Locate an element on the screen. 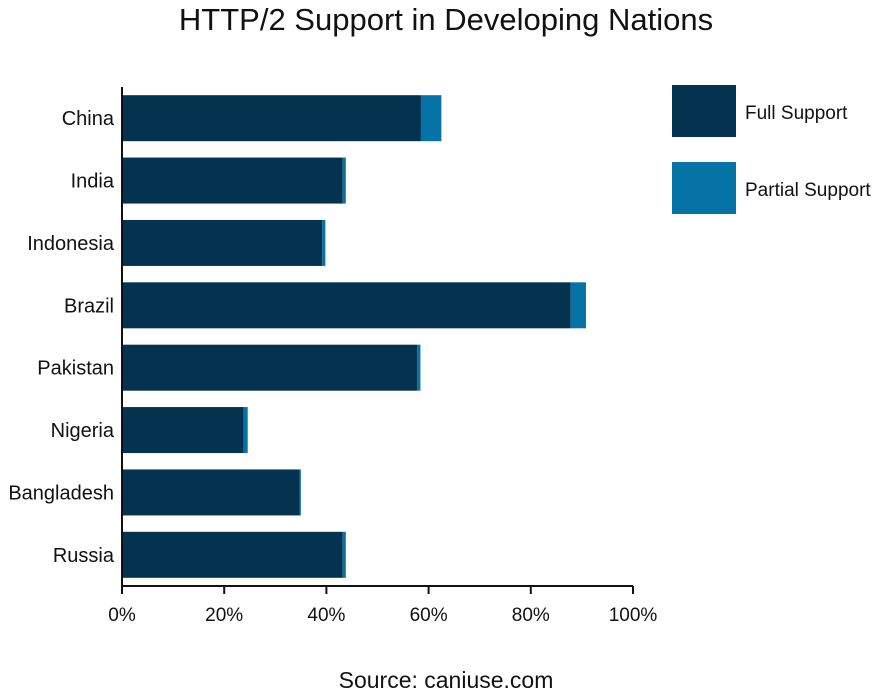  chart-title: HTTP/2 Support in Developing Nations is located at coordinates (446, 19).